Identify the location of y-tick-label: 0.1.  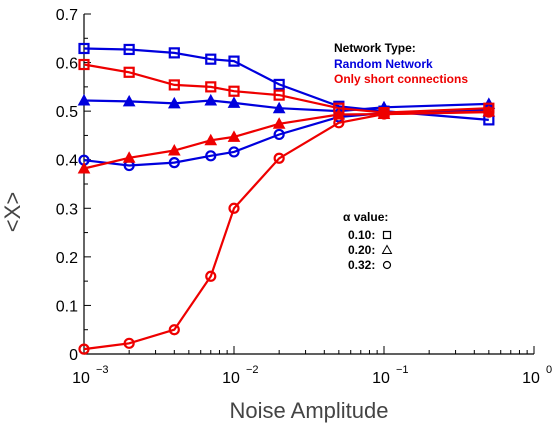
(67, 306).